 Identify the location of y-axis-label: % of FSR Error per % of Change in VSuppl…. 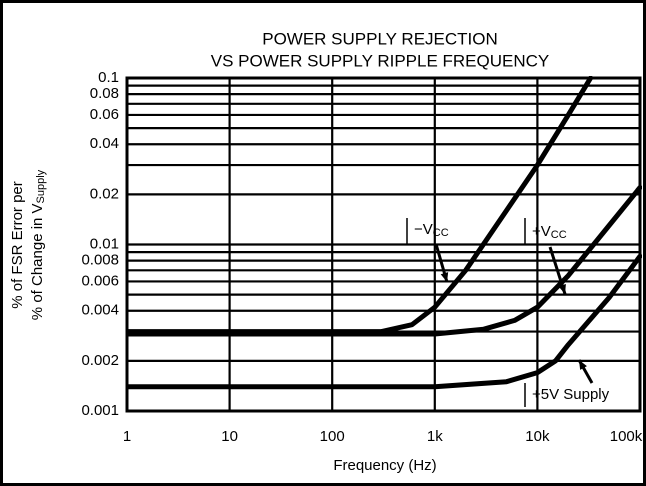
(28, 244).